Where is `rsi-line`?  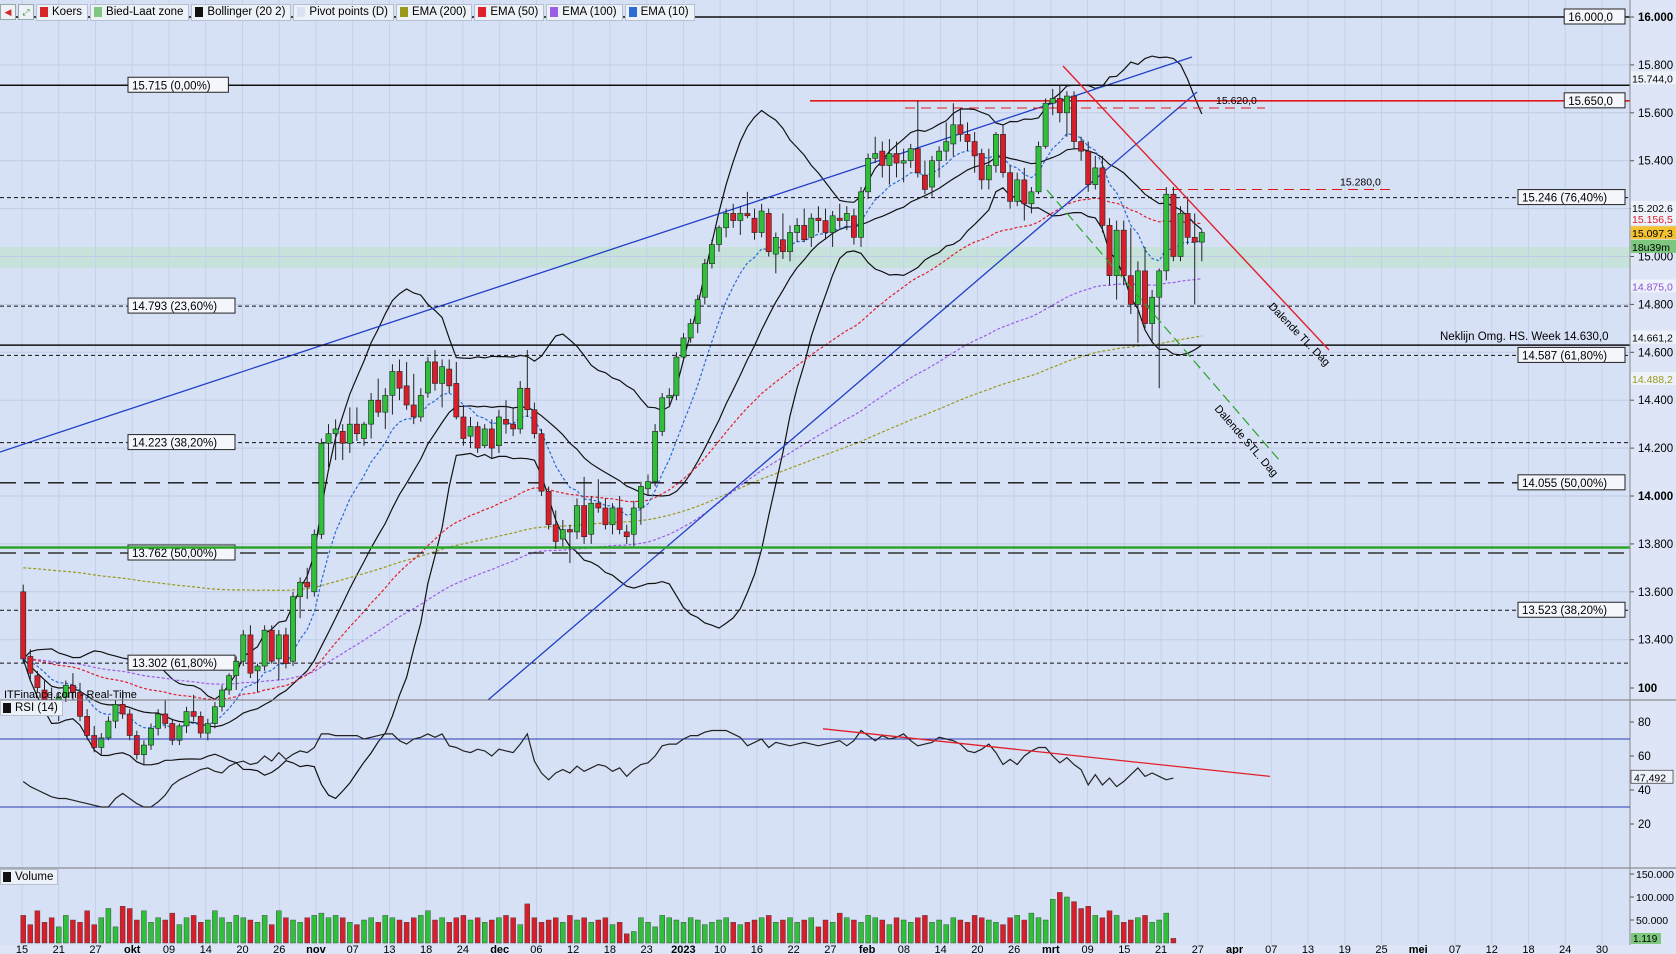
rsi-line is located at coordinates (598, 768).